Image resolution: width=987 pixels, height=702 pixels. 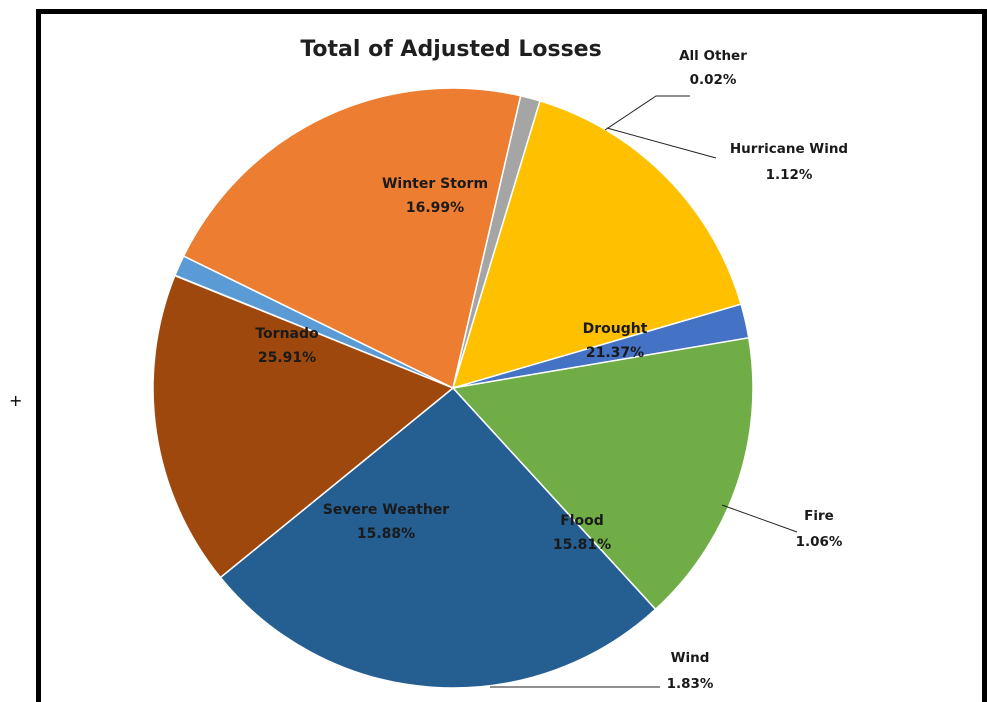 I want to click on chart-title: Total of Adjusted Losses, so click(x=450, y=49).